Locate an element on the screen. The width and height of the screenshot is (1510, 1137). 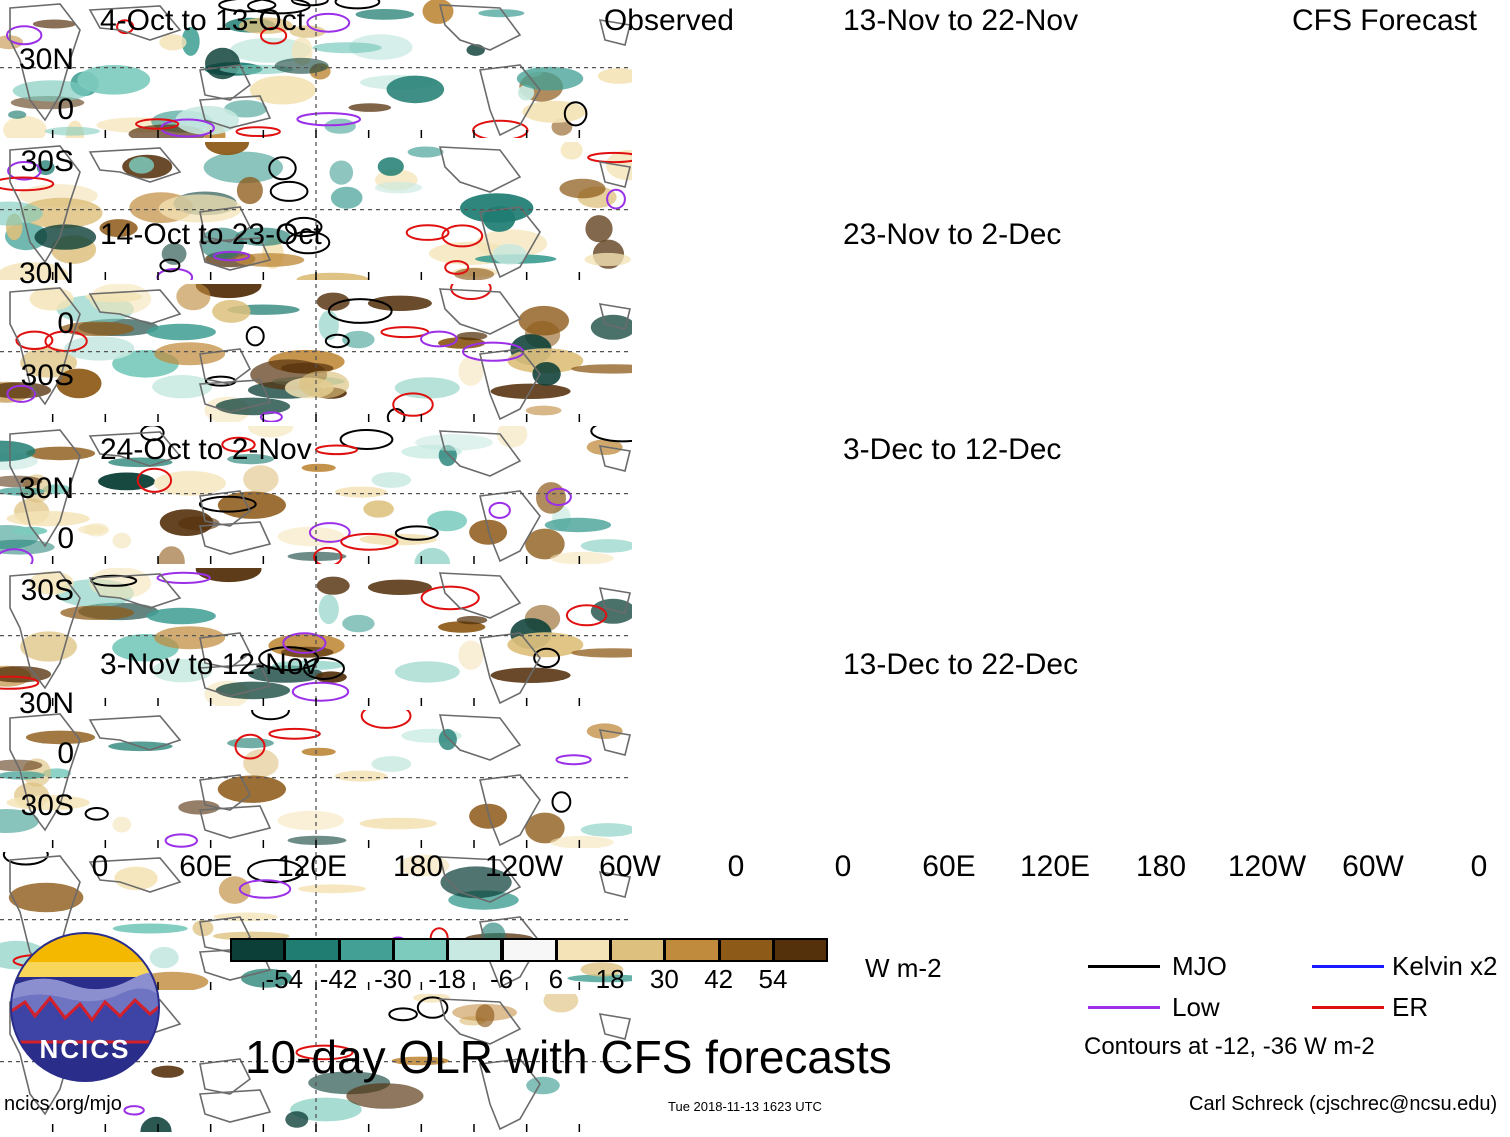
legend-er-line is located at coordinates (1348, 1007).